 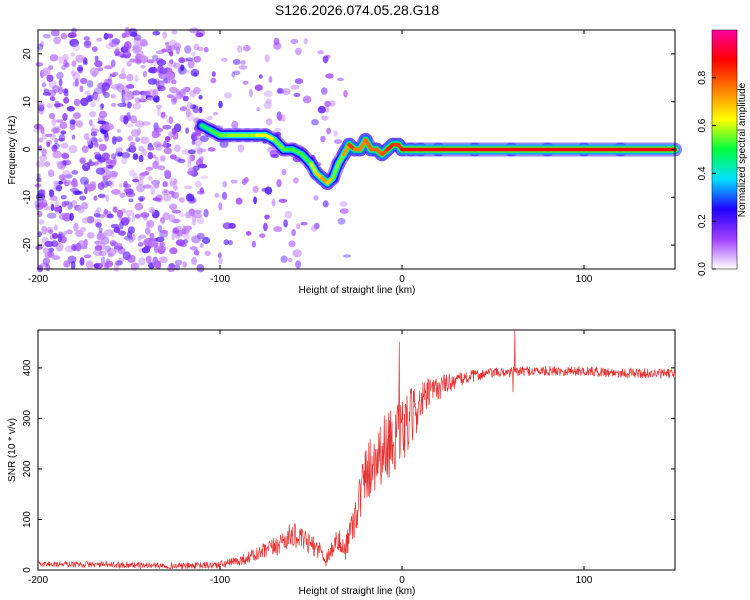 I want to click on heatmap-ridge, so click(x=438, y=154).